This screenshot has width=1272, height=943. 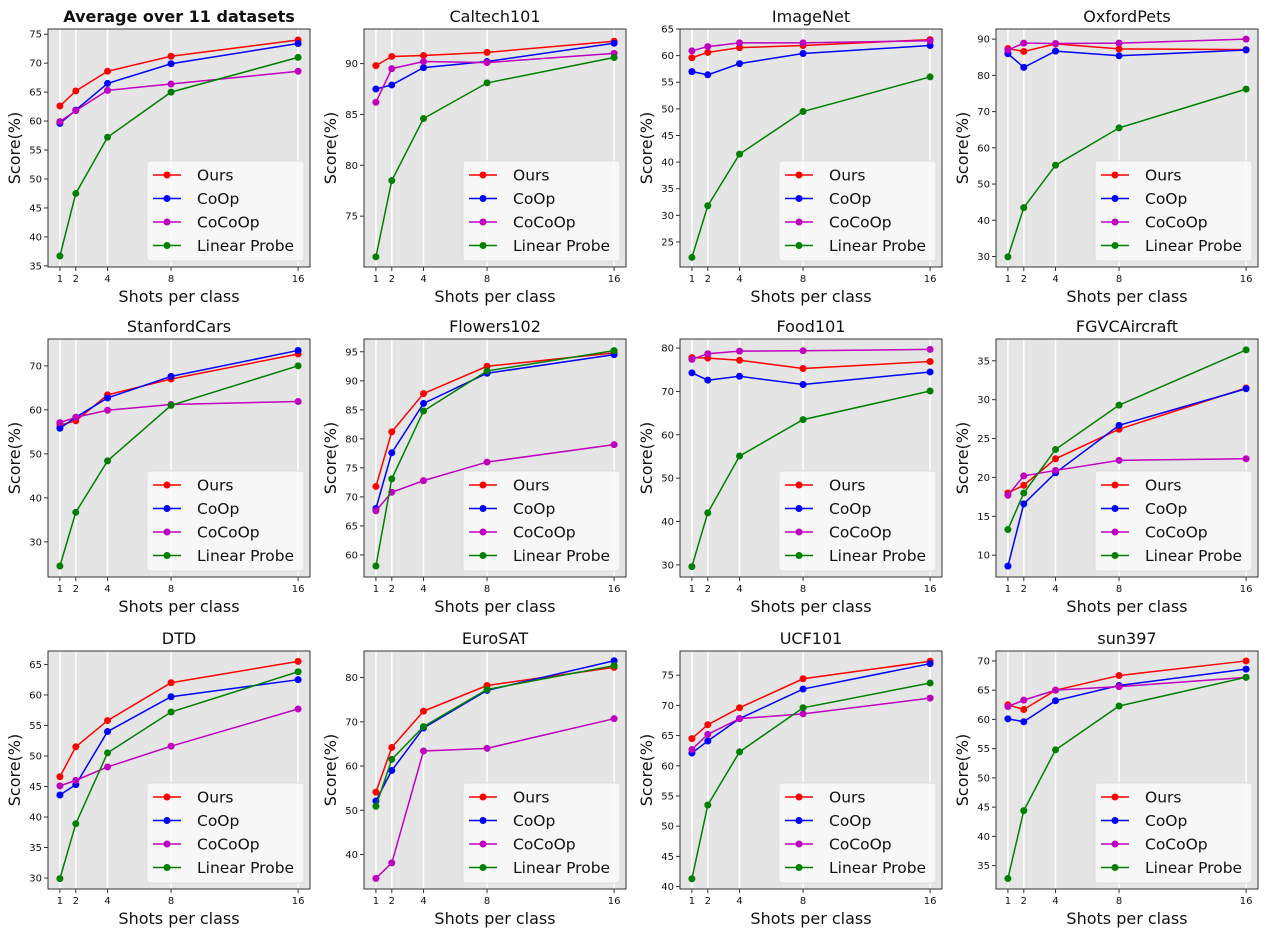 What do you see at coordinates (14, 770) in the screenshot?
I see `y-axis-label: Score(%)` at bounding box center [14, 770].